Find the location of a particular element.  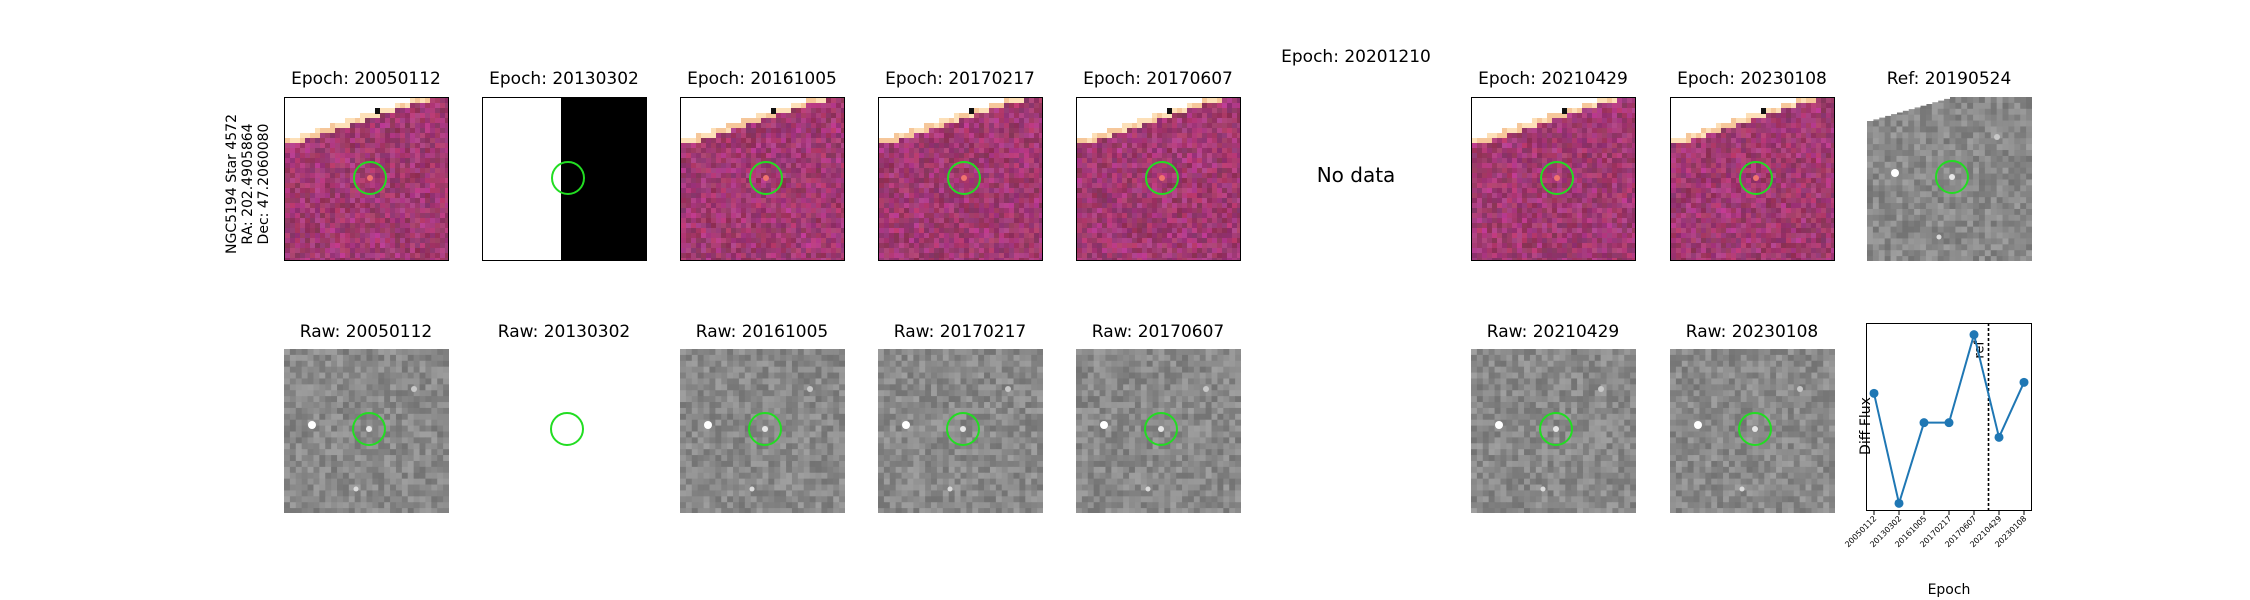

panel-title-bottom-0: Raw: 20050112 is located at coordinates (366, 332).